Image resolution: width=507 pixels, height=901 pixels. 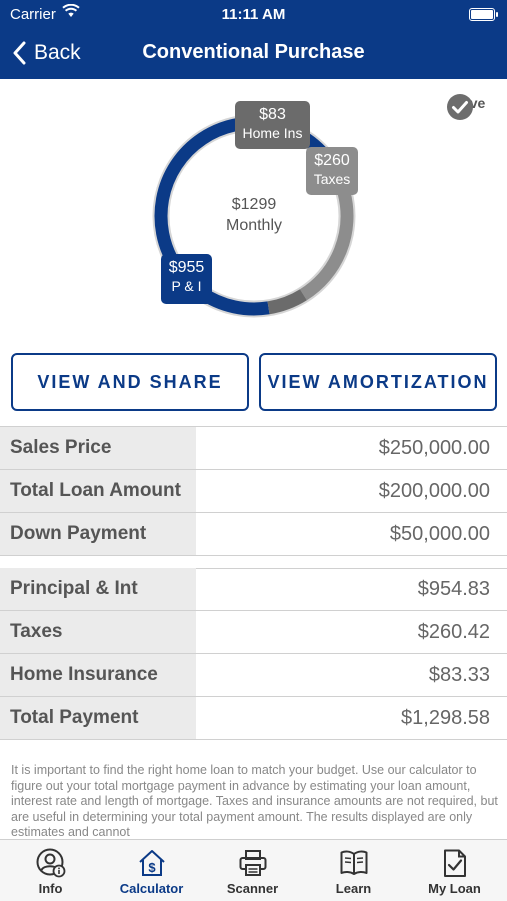 I want to click on status-bar: Carrier 11:11 AM, so click(x=253, y=15).